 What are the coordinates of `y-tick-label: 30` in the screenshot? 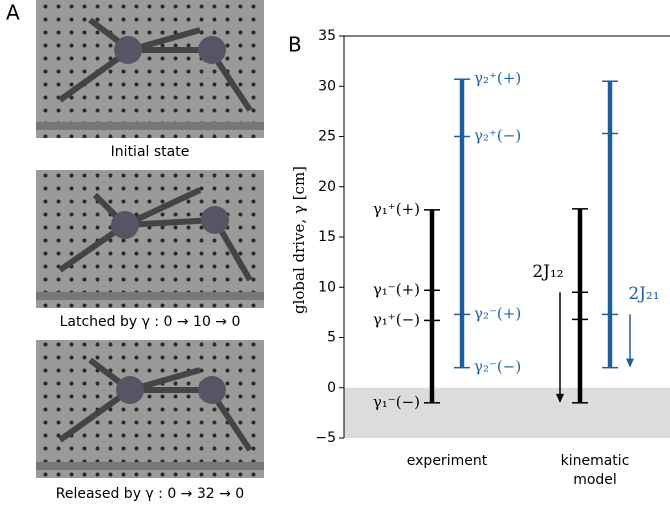 It's located at (327, 86).